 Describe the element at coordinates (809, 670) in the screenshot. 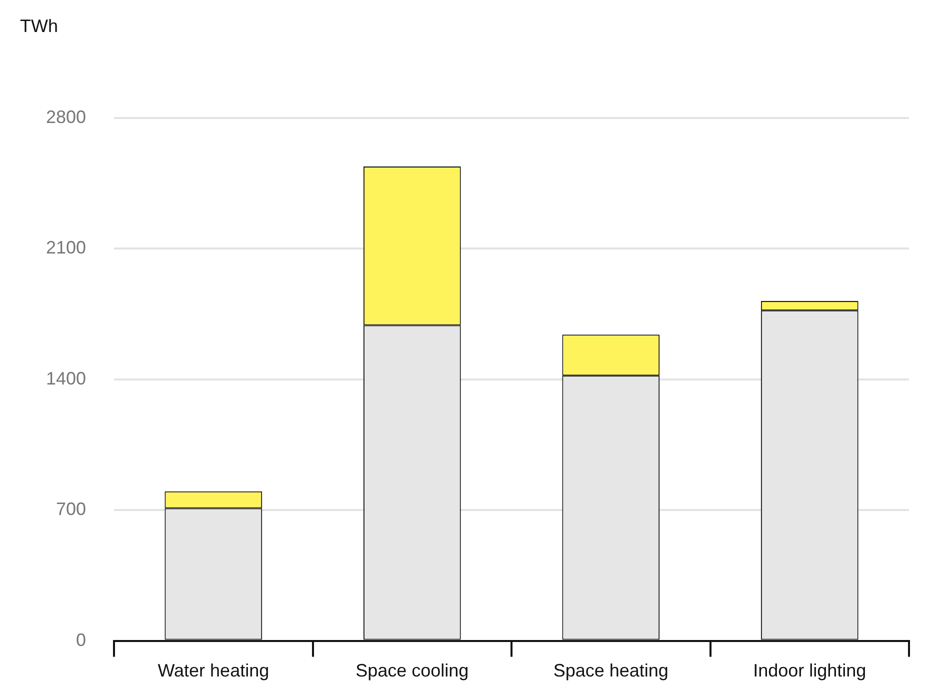

I see `x-tick-label: Indoor lighting` at that location.